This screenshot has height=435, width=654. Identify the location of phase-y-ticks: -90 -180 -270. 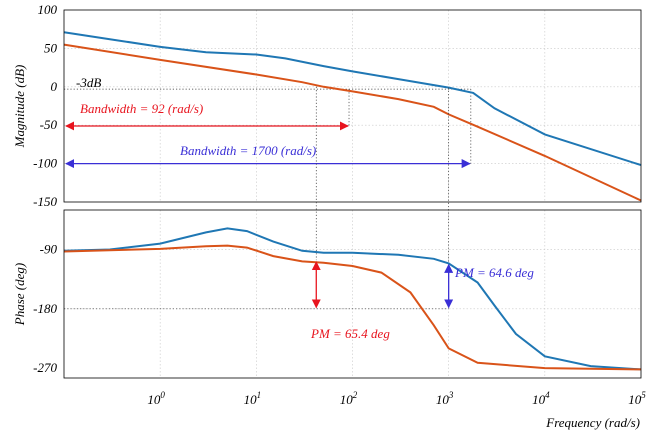
(45, 309).